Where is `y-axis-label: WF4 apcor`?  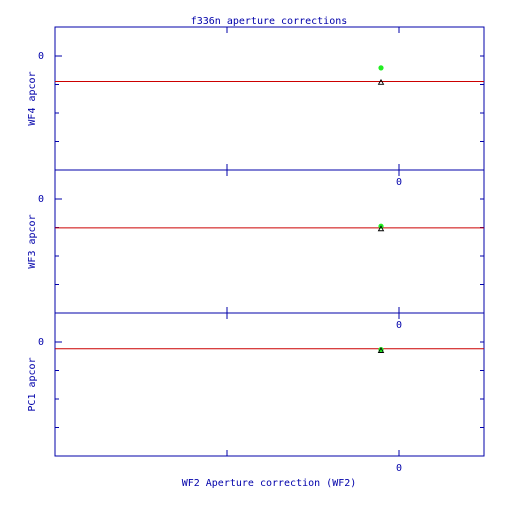 y-axis-label: WF4 apcor is located at coordinates (32, 98).